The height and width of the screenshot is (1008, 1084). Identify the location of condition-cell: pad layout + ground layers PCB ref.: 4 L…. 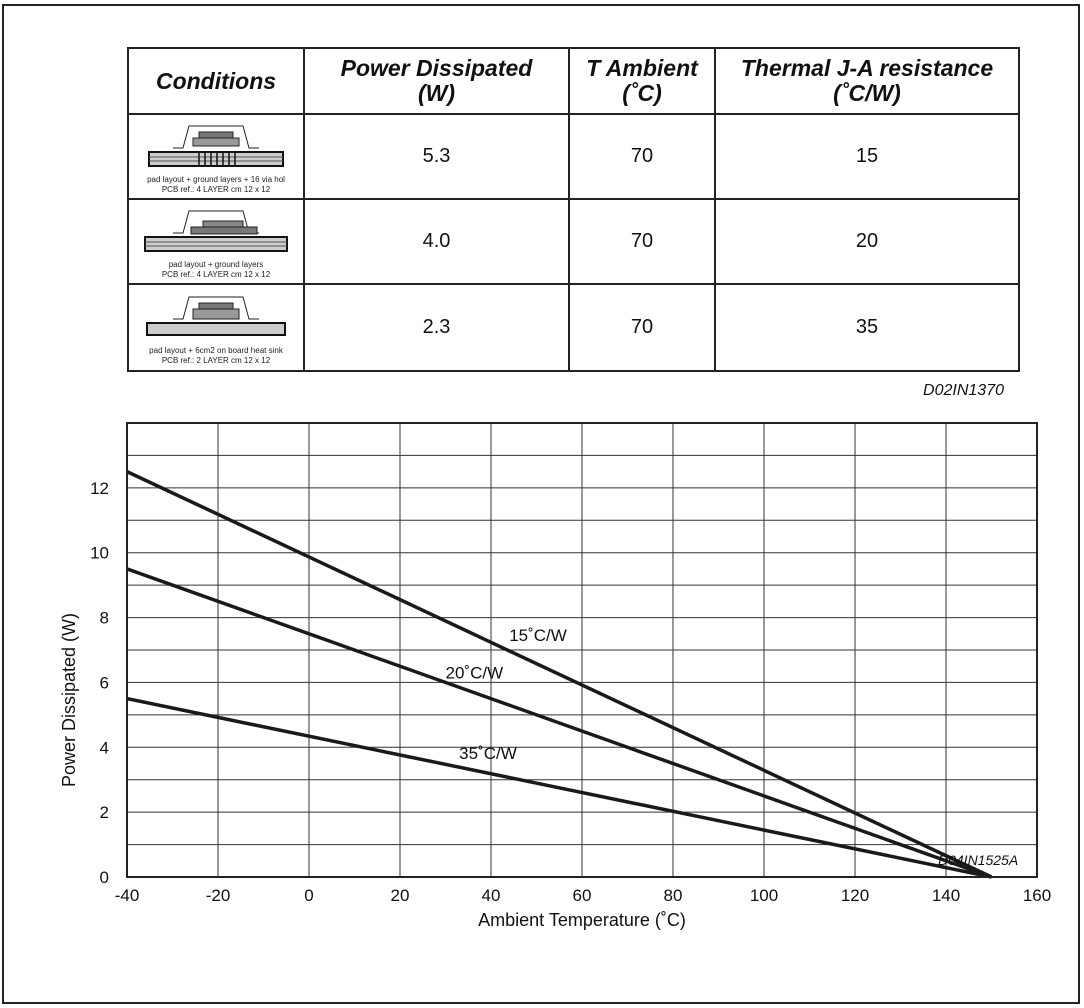
(216, 241).